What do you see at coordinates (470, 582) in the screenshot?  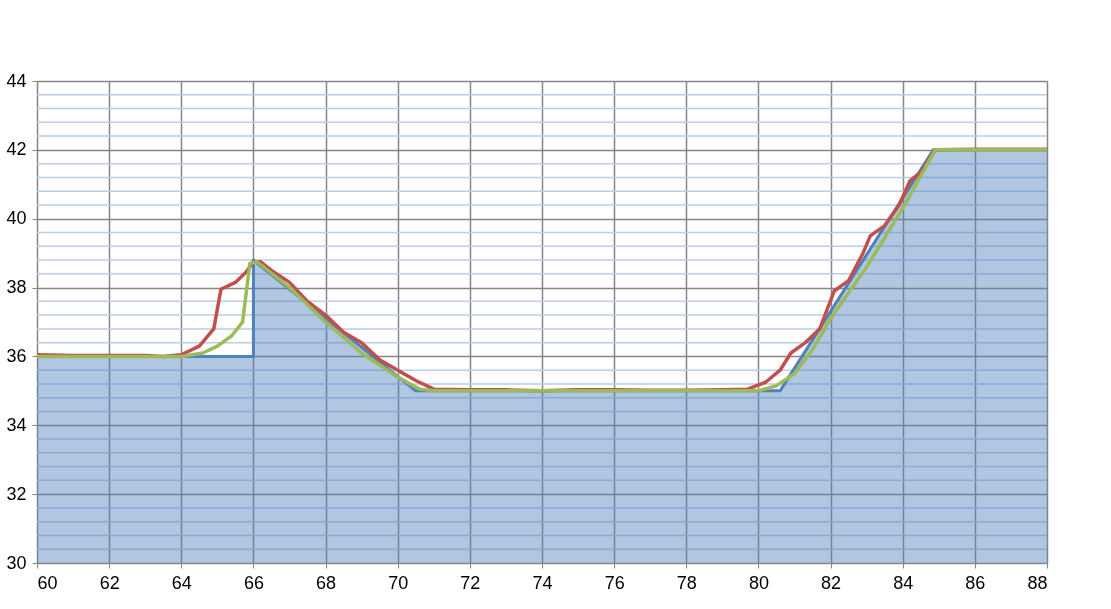 I see `x-tick-label: 72` at bounding box center [470, 582].